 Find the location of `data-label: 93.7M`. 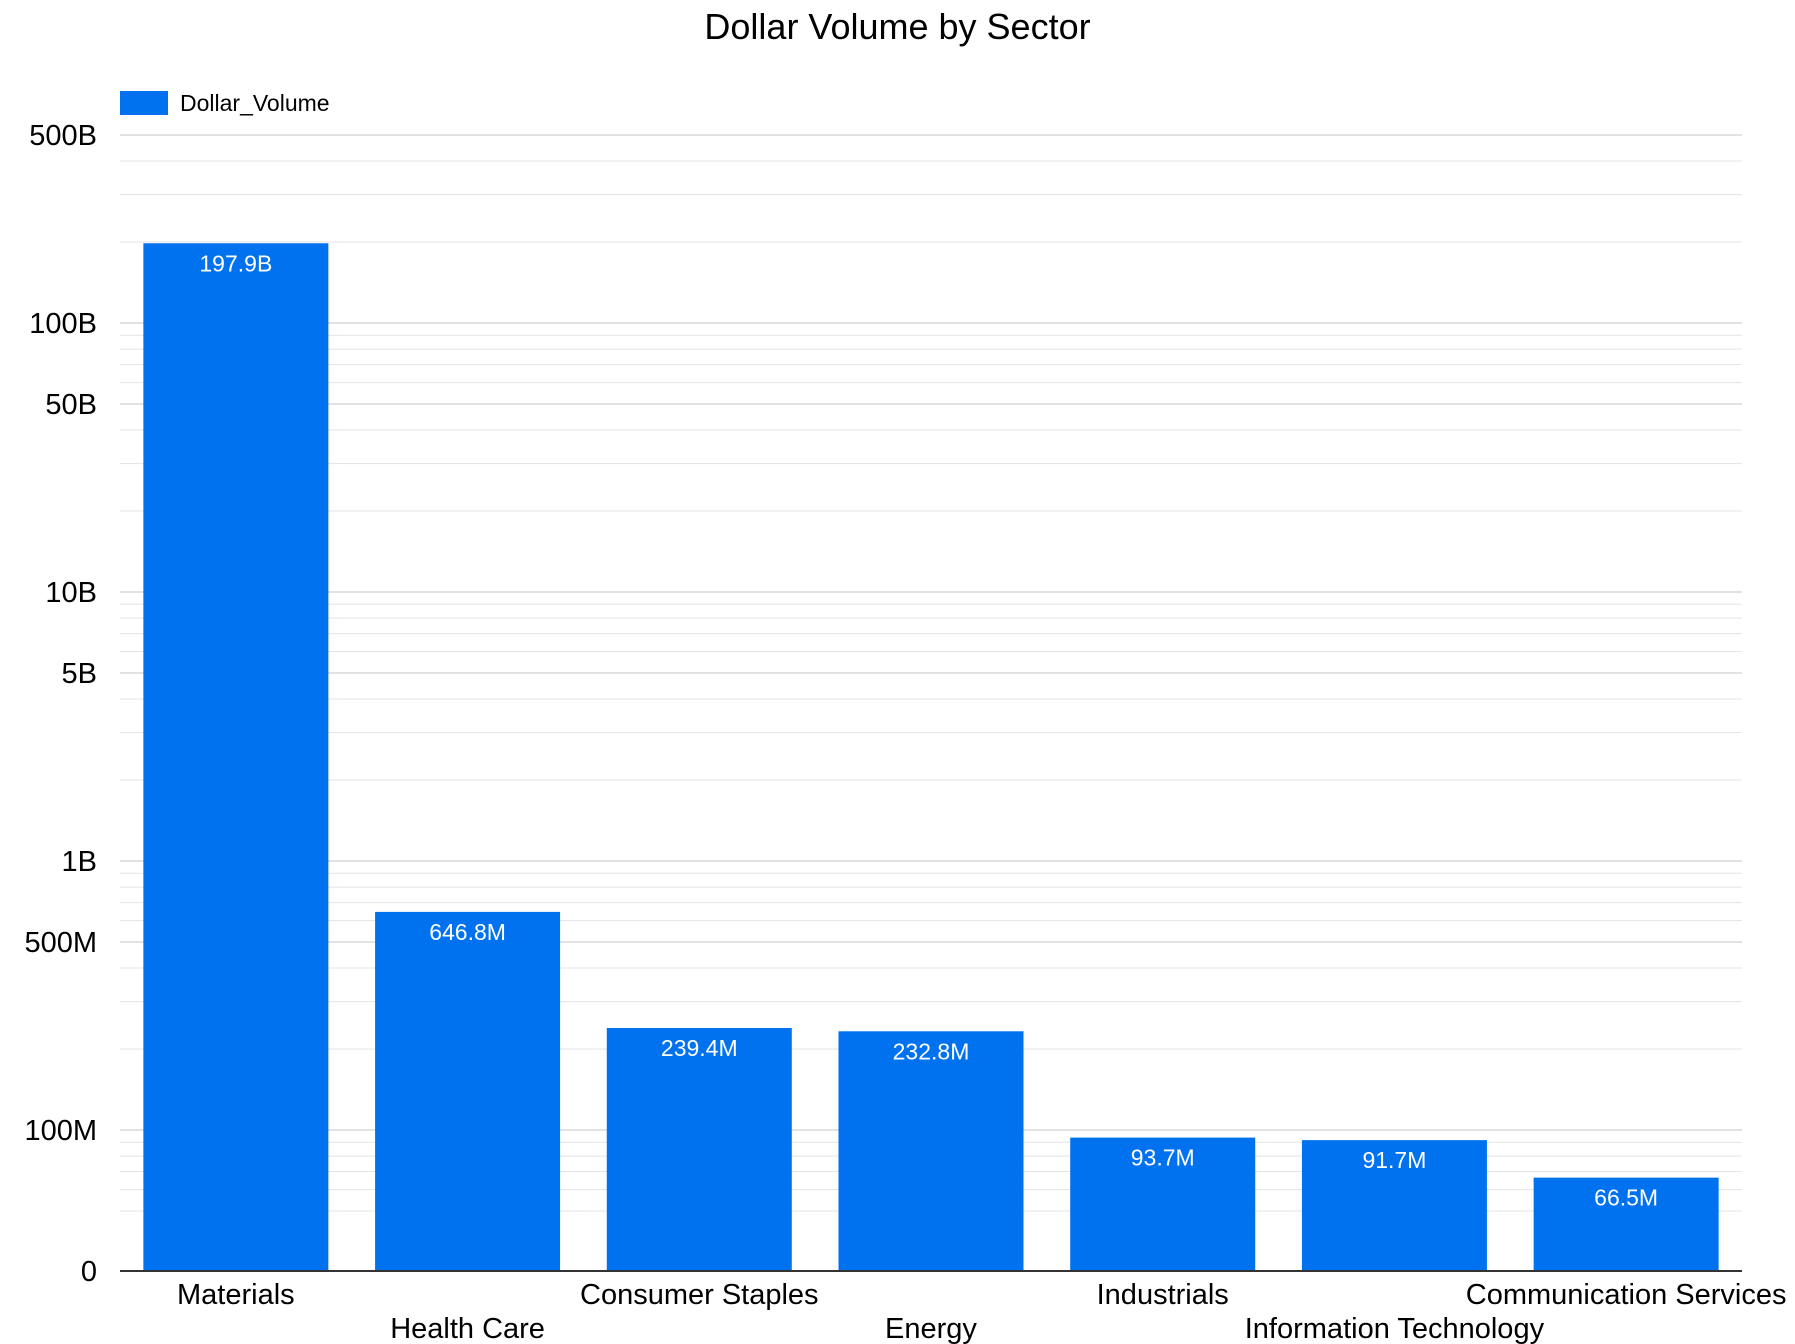

data-label: 93.7M is located at coordinates (1163, 1158).